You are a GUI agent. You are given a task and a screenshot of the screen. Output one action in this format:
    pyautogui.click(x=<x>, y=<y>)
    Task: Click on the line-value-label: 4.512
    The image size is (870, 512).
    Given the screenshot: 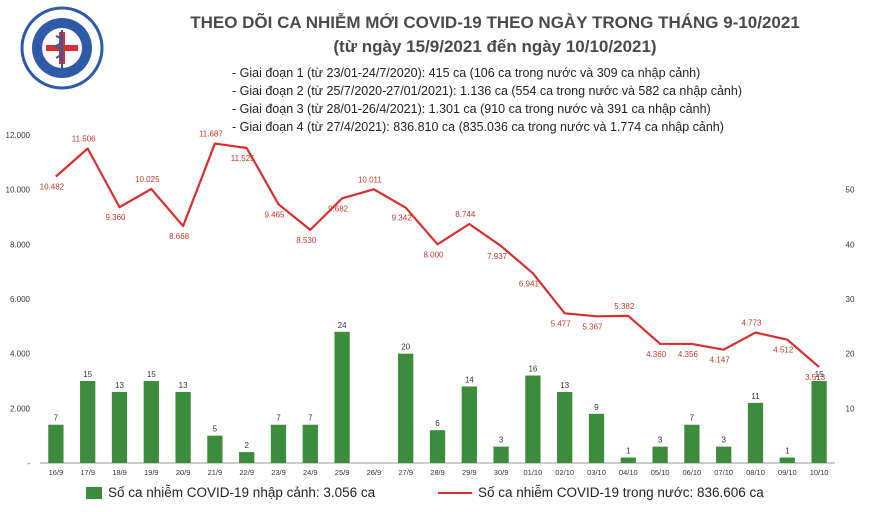 What is the action you would take?
    pyautogui.click(x=783, y=350)
    